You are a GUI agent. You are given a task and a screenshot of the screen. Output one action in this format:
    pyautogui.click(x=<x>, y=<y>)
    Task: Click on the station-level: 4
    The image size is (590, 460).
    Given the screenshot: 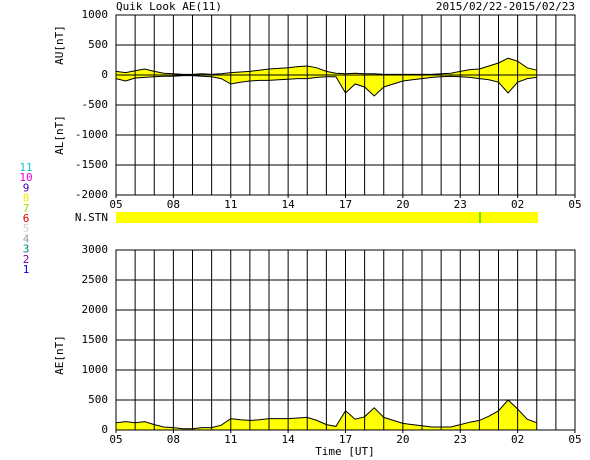 What is the action you would take?
    pyautogui.click(x=26, y=238)
    